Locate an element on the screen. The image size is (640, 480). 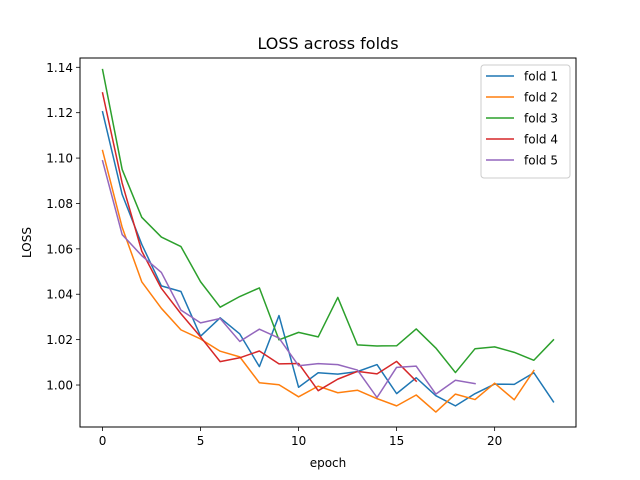
legend-box is located at coordinates (525, 121).